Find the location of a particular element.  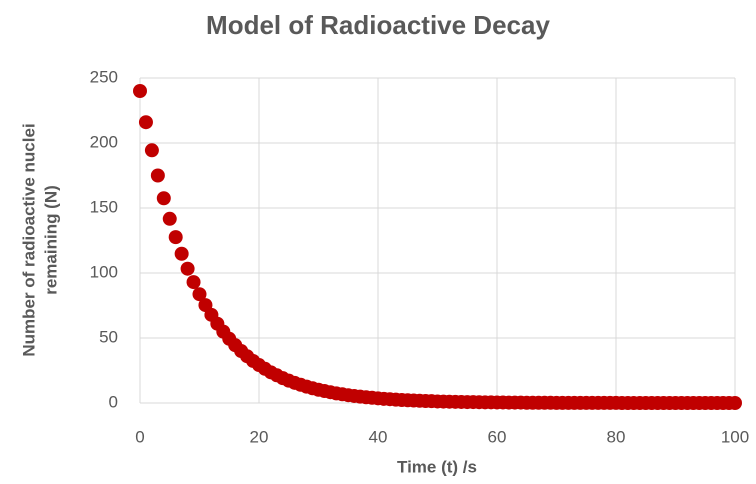

x-tick-label: 100 is located at coordinates (735, 436).